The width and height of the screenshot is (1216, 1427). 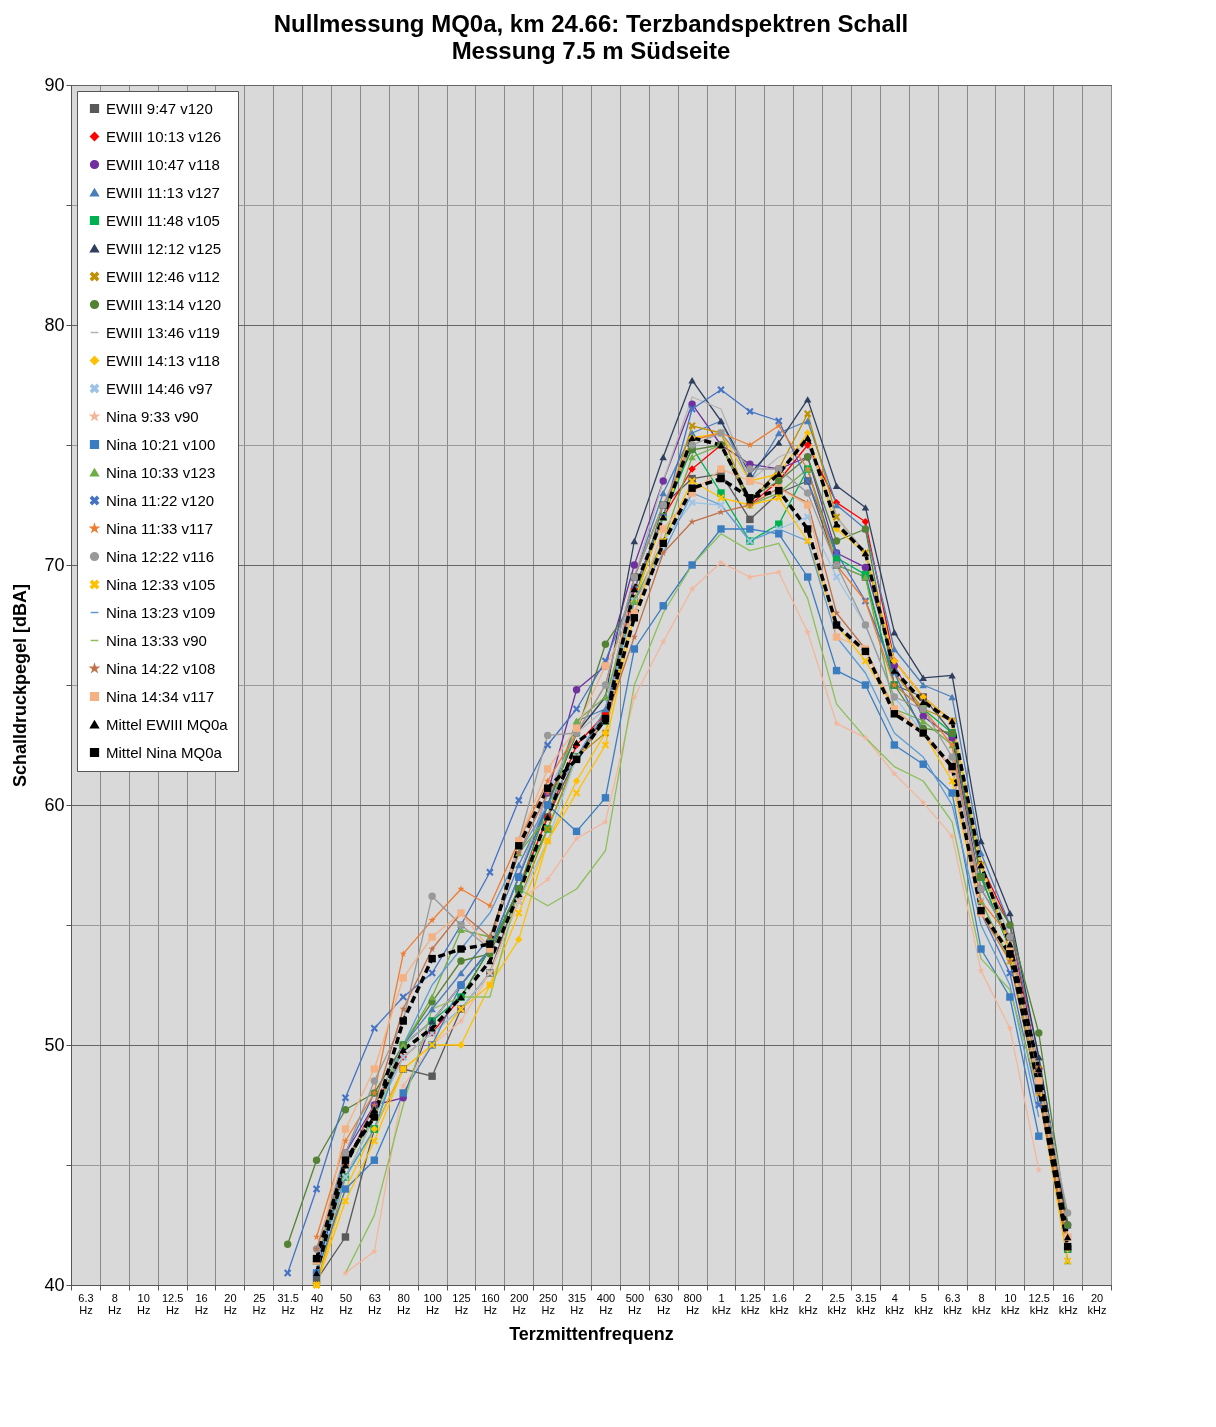 I want to click on x-tick-label: 6.3 kHz, so click(x=953, y=1303).